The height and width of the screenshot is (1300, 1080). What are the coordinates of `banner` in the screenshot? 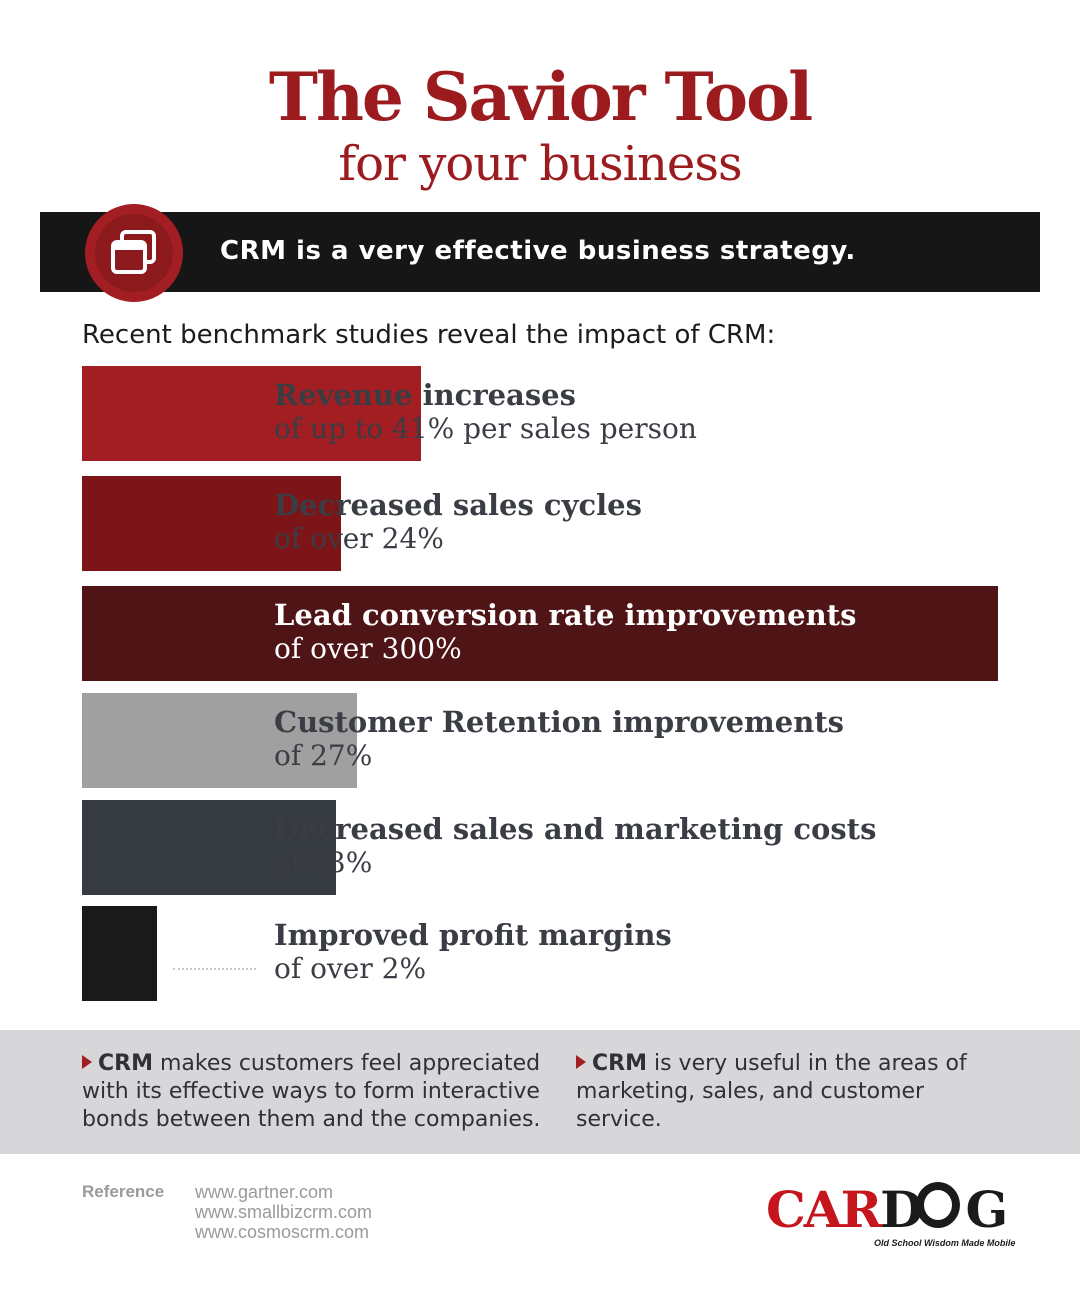 It's located at (540, 252).